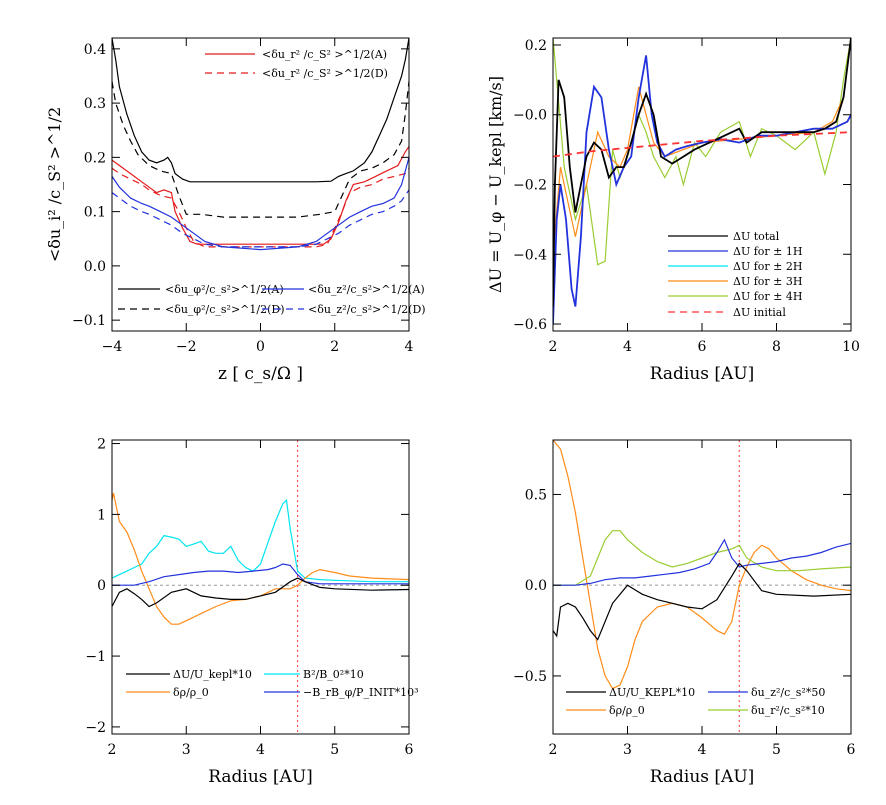  Describe the element at coordinates (530, 325) in the screenshot. I see `y-tick-label: −0.6` at that location.